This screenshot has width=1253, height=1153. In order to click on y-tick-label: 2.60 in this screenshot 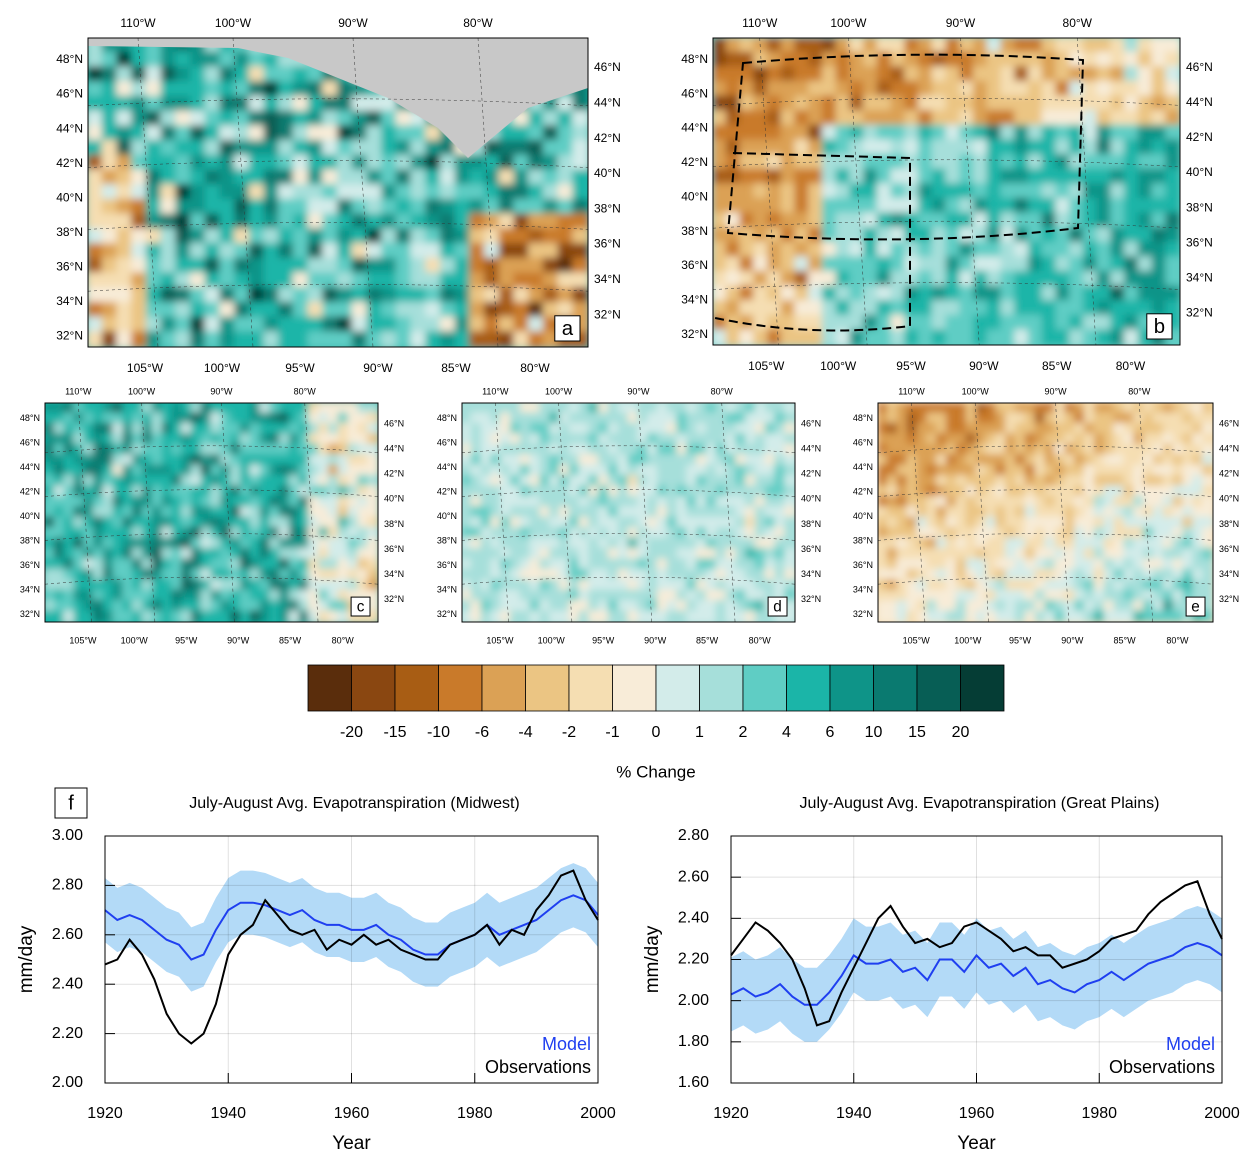, I will do `click(693, 876)`.